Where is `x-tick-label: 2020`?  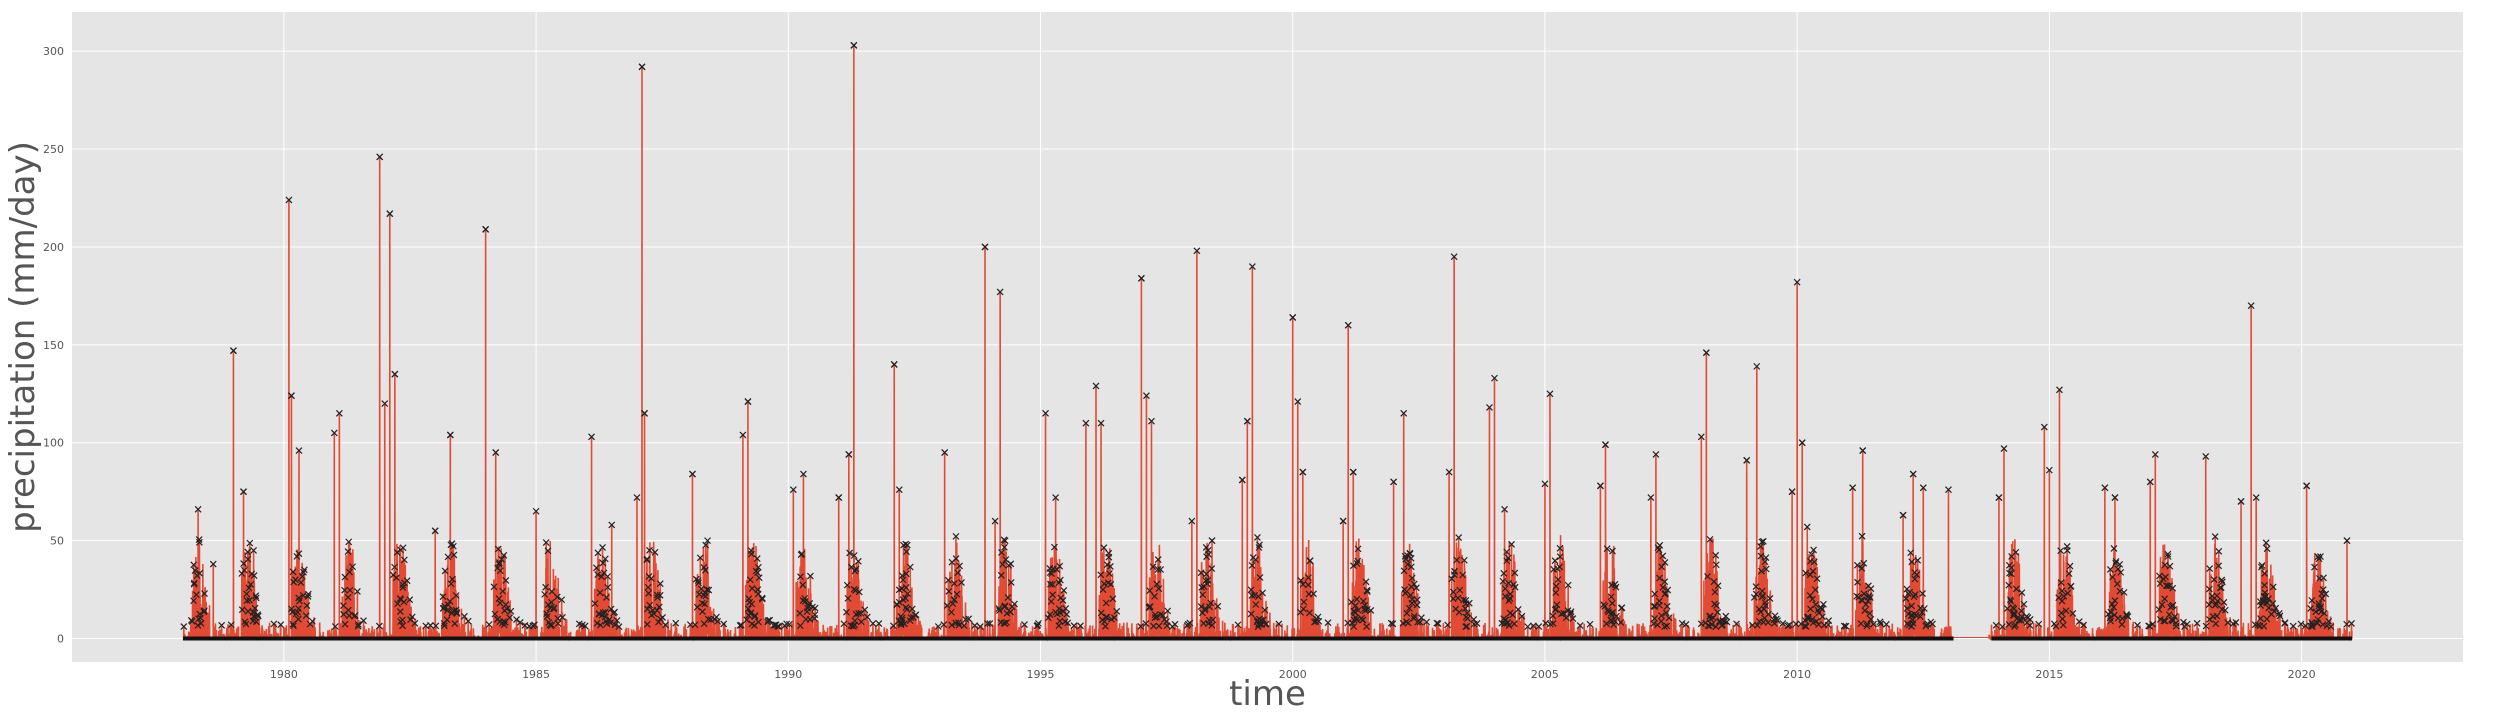
x-tick-label: 2020 is located at coordinates (2302, 674).